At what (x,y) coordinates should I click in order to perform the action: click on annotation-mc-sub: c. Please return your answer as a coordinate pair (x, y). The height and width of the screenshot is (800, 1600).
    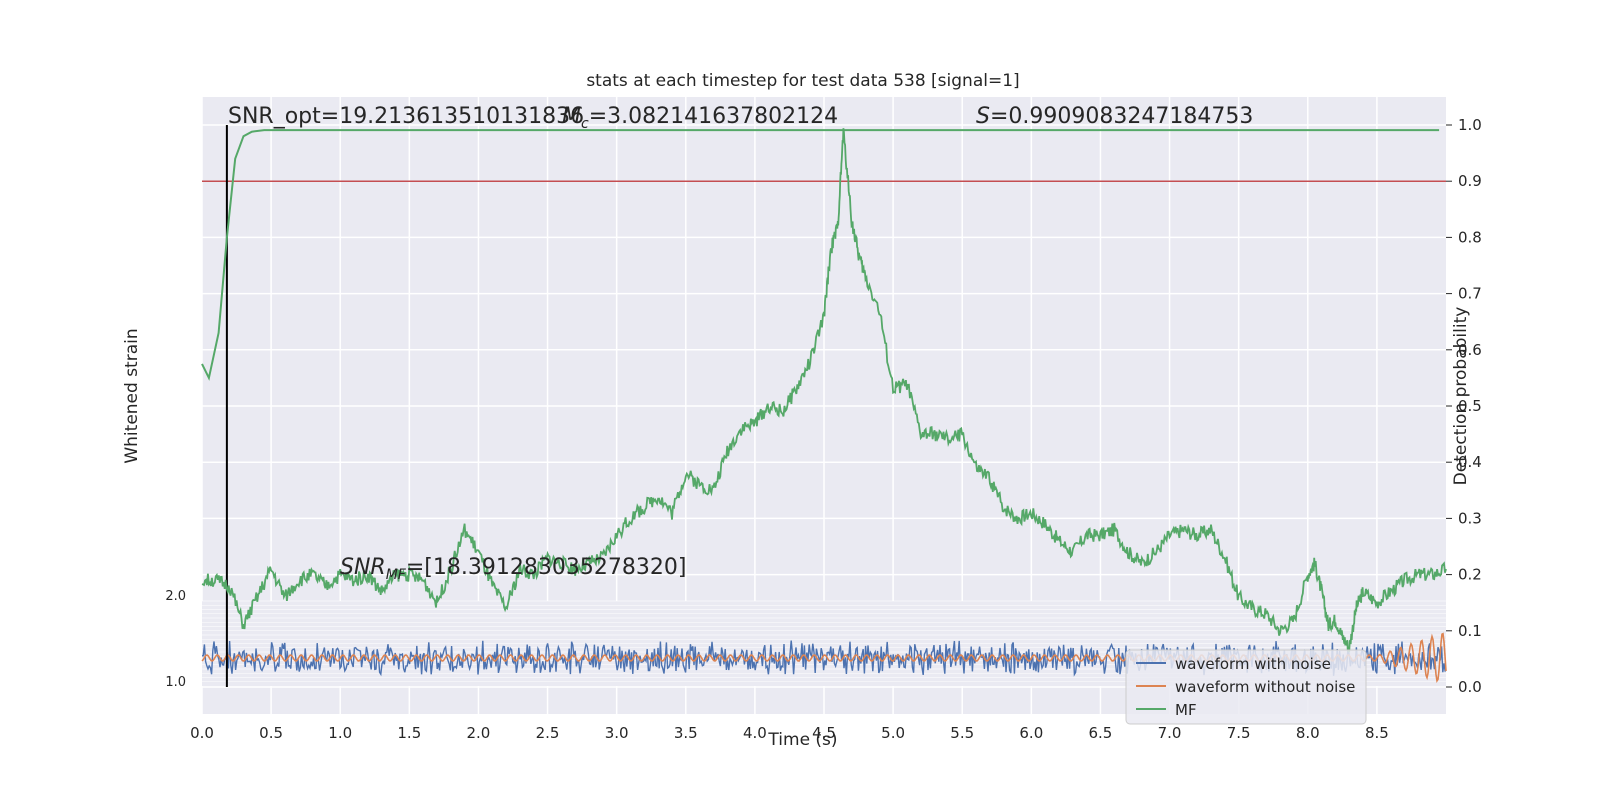
    Looking at the image, I should click on (585, 124).